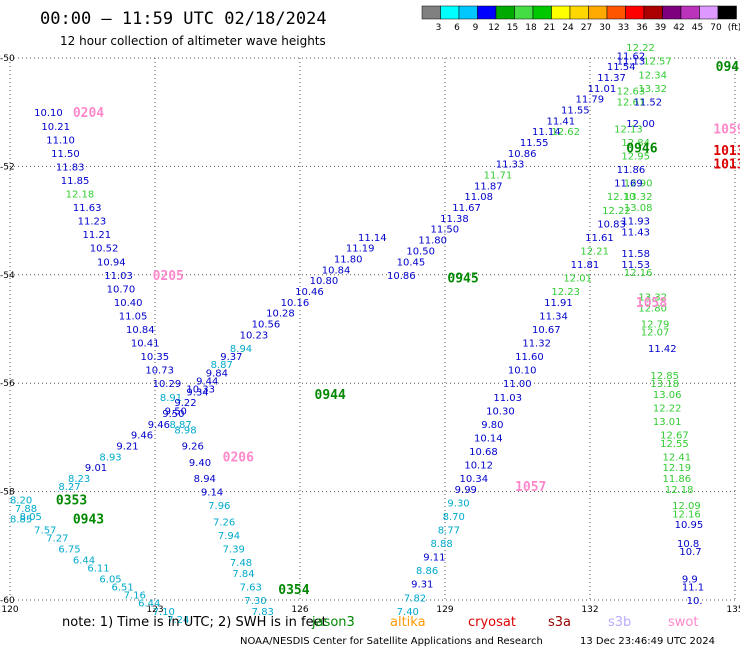 Image resolution: width=740 pixels, height=650 pixels. What do you see at coordinates (26, 509) in the screenshot?
I see `wave-height-value: 7.88` at bounding box center [26, 509].